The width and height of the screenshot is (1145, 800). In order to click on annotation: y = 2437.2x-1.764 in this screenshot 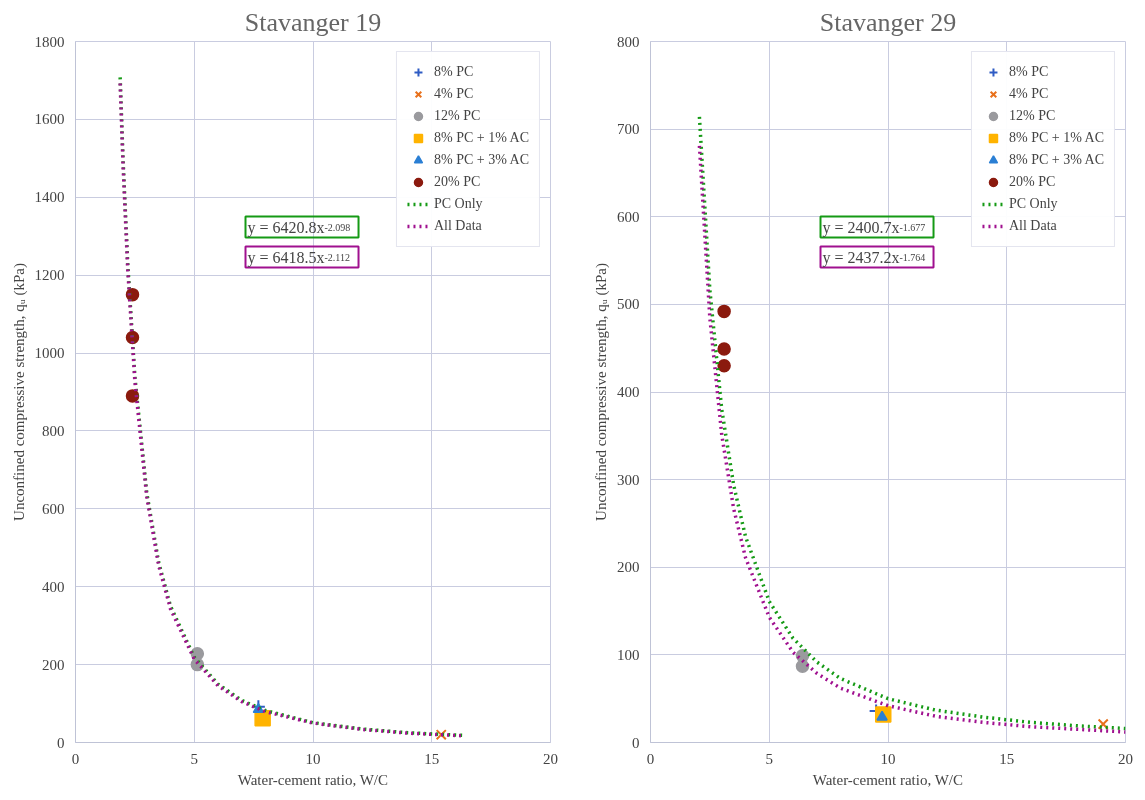, I will do `click(877, 257)`.